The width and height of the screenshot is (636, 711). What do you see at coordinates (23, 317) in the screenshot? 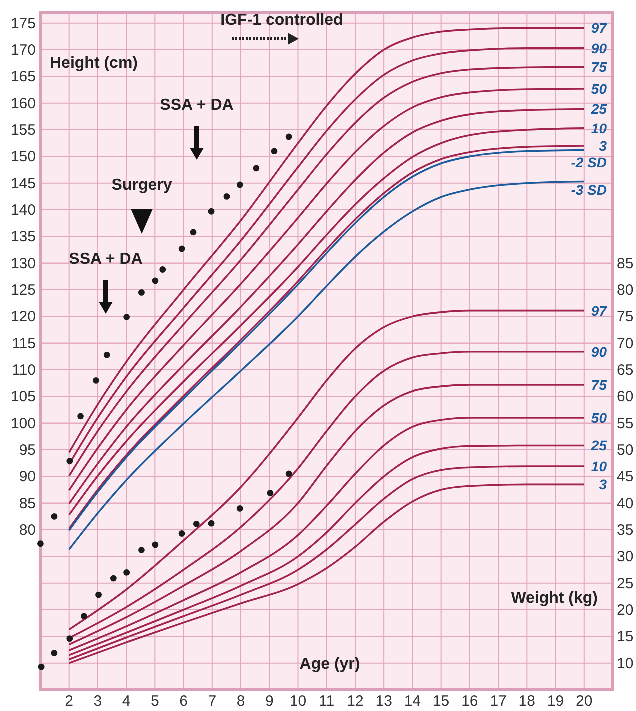
I see `y-tick-label: 120` at bounding box center [23, 317].